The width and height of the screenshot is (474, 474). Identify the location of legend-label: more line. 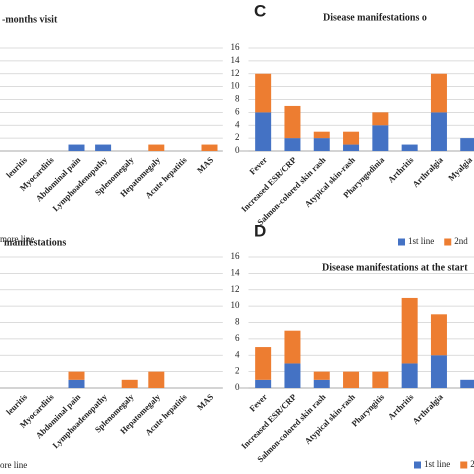
(17, 239).